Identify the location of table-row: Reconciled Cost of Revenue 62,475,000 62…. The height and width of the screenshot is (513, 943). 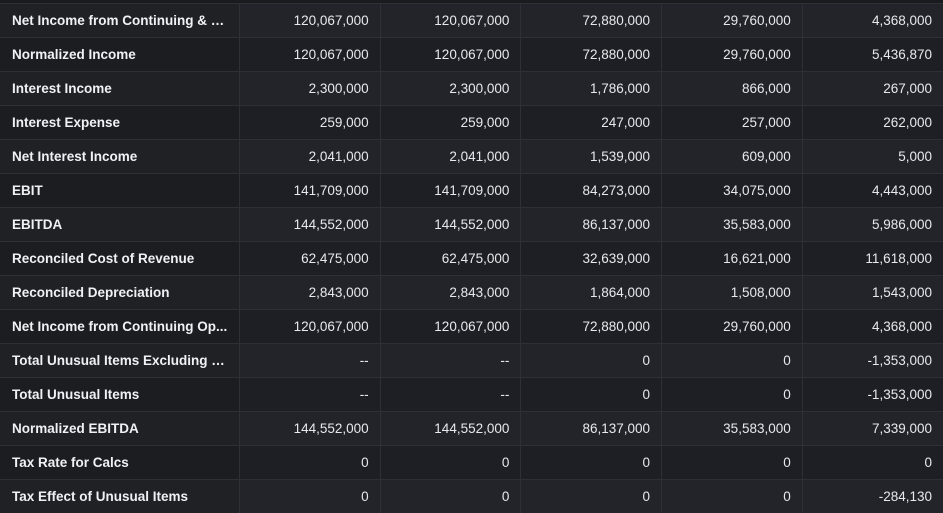
(471, 258).